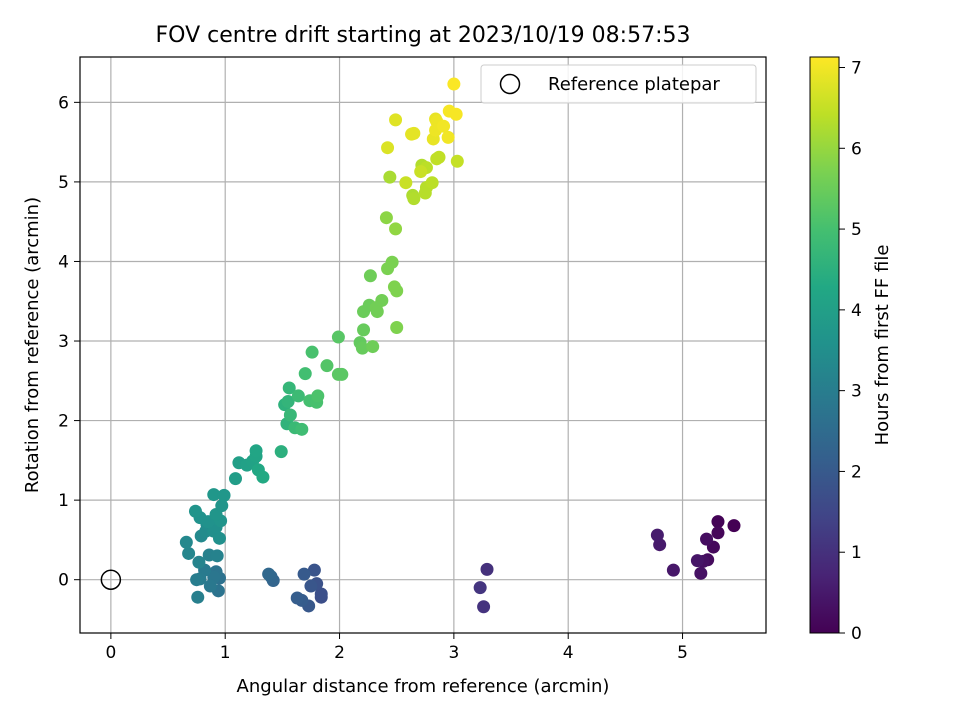 This screenshot has width=960, height=720. Describe the element at coordinates (423, 686) in the screenshot. I see `x-axis-label: Angular distance from reference (arcmin)` at that location.